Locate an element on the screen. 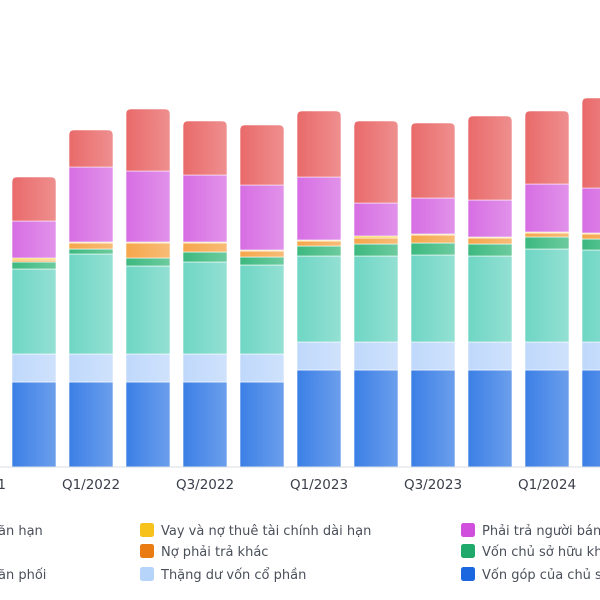 The height and width of the screenshot is (600, 600). legend-label: Vốn góp của chủ sở is located at coordinates (541, 575).